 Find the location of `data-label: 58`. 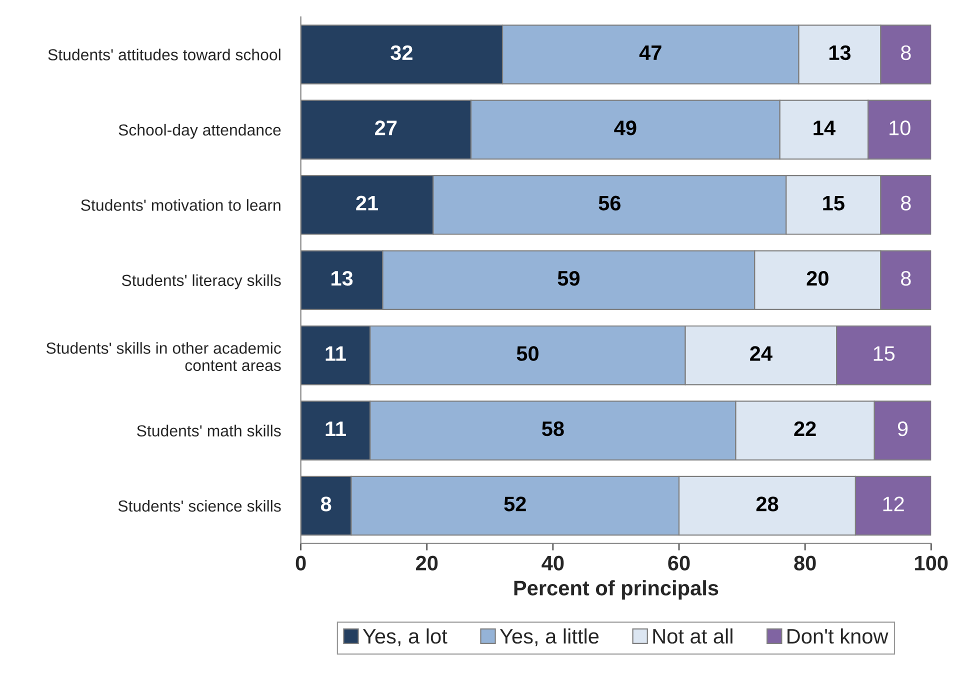

data-label: 58 is located at coordinates (553, 428).